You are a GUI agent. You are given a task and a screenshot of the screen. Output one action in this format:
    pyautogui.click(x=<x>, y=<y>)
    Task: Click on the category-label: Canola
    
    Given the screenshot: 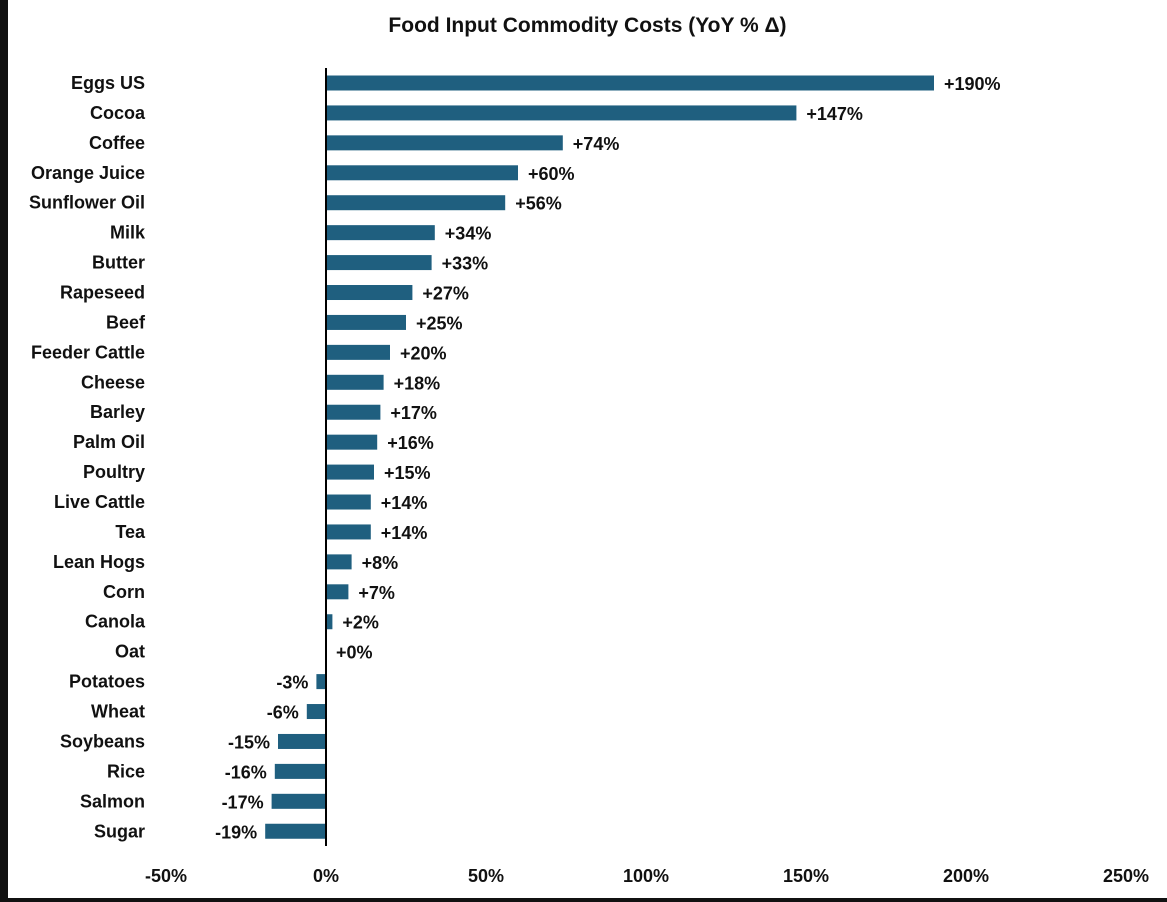 What is the action you would take?
    pyautogui.click(x=115, y=622)
    